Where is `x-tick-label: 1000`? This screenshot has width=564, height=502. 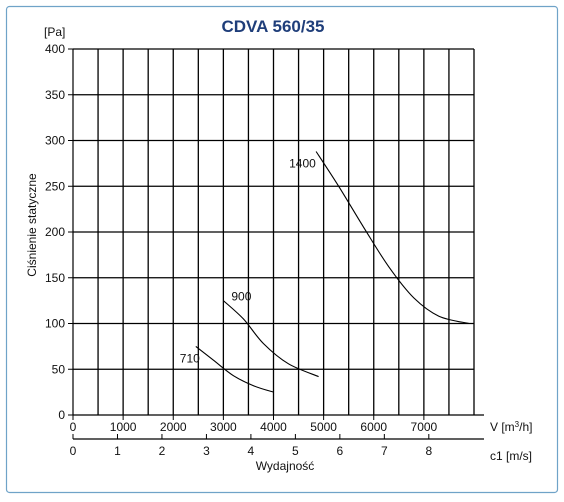
x-tick-label: 1000 is located at coordinates (123, 427).